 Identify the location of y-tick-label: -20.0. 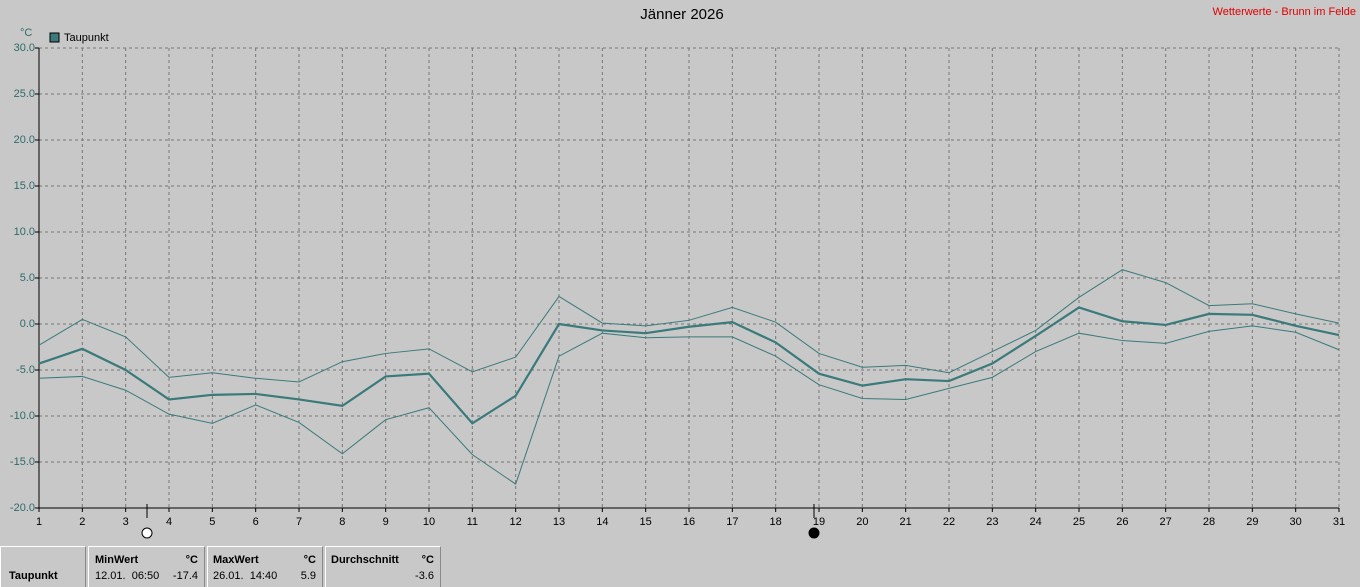
(22, 508).